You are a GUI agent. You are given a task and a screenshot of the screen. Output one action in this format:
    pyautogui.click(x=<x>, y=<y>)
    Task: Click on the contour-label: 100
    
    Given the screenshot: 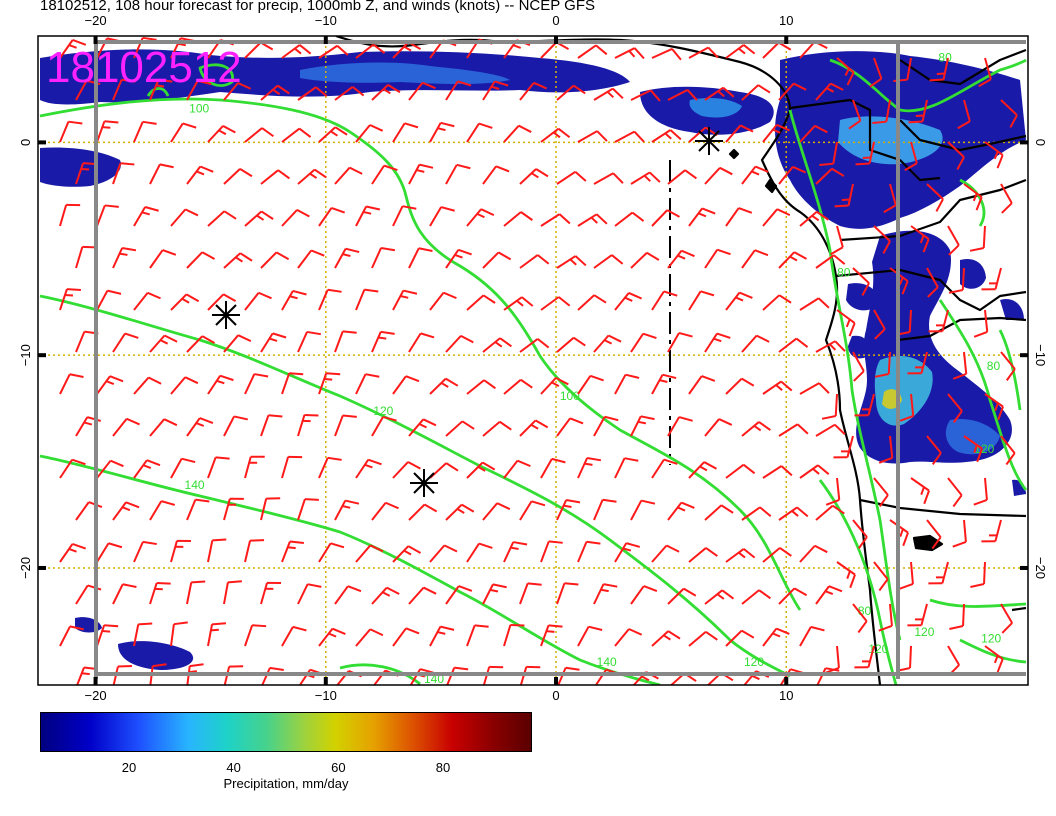 What is the action you would take?
    pyautogui.click(x=199, y=109)
    